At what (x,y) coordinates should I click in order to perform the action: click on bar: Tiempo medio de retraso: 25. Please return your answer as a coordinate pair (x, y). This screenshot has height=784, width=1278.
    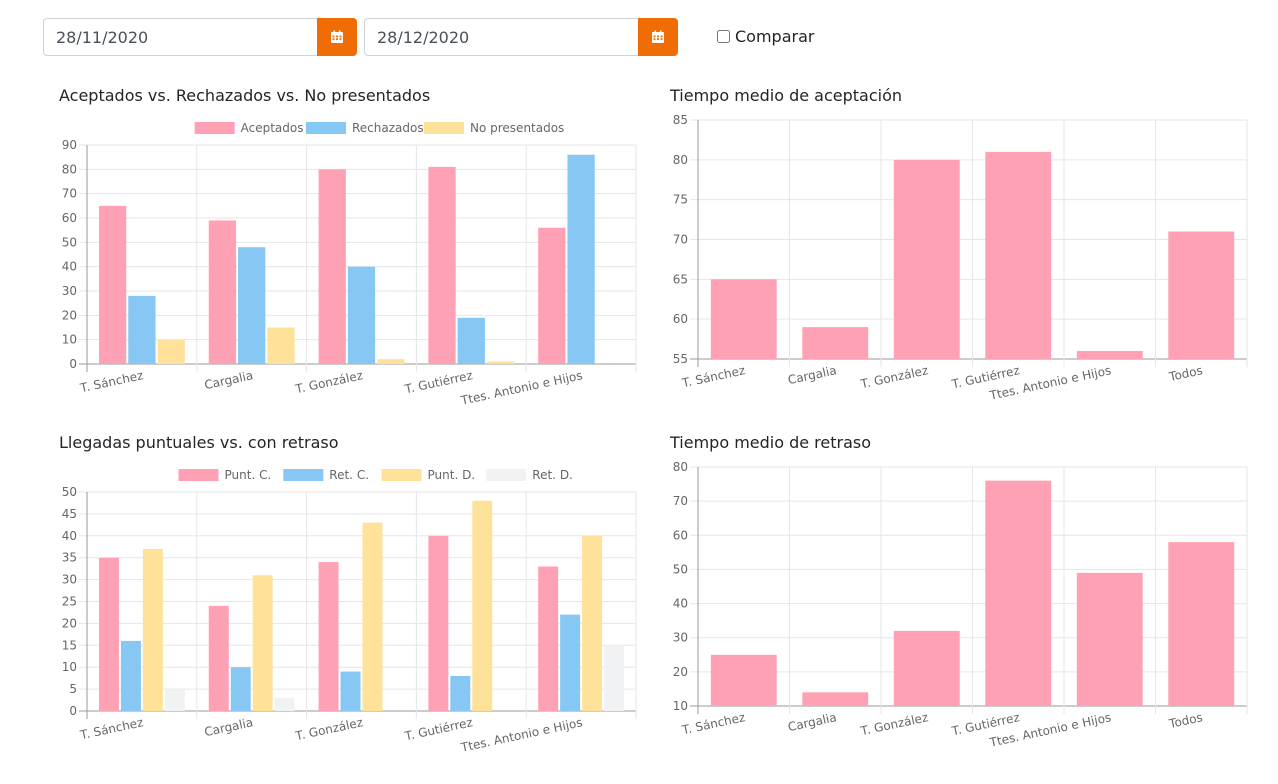
    Looking at the image, I should click on (743, 680).